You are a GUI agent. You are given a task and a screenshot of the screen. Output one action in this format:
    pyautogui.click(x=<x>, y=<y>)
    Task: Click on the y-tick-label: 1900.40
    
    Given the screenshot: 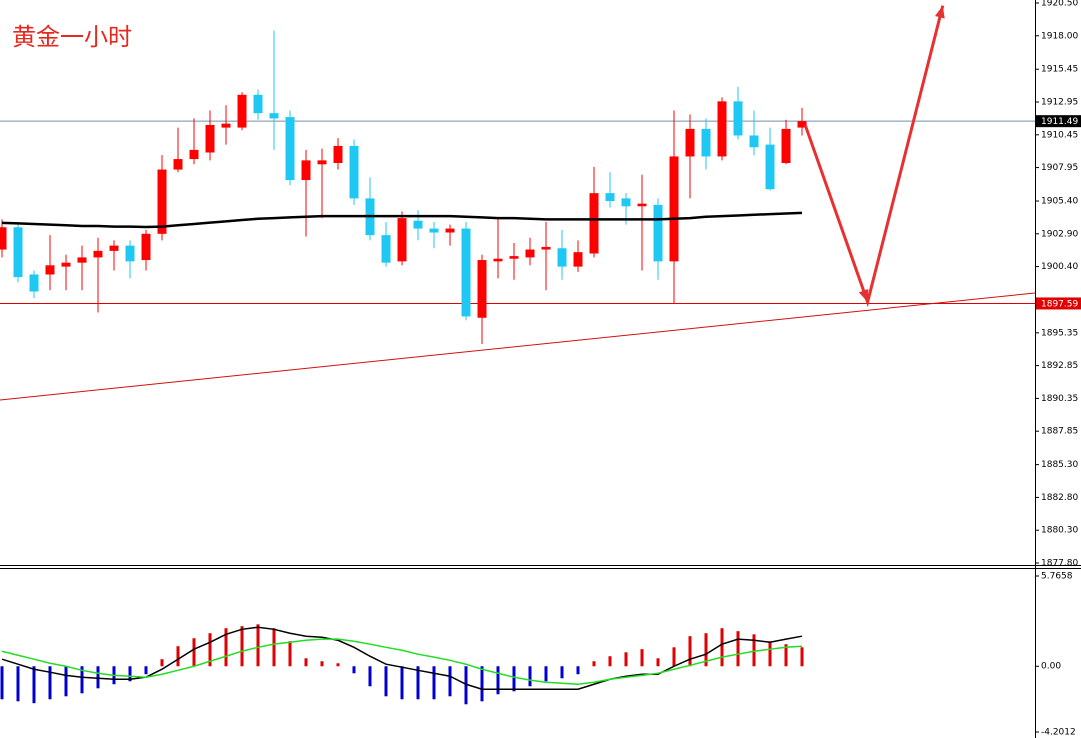 What is the action you would take?
    pyautogui.click(x=1059, y=267)
    